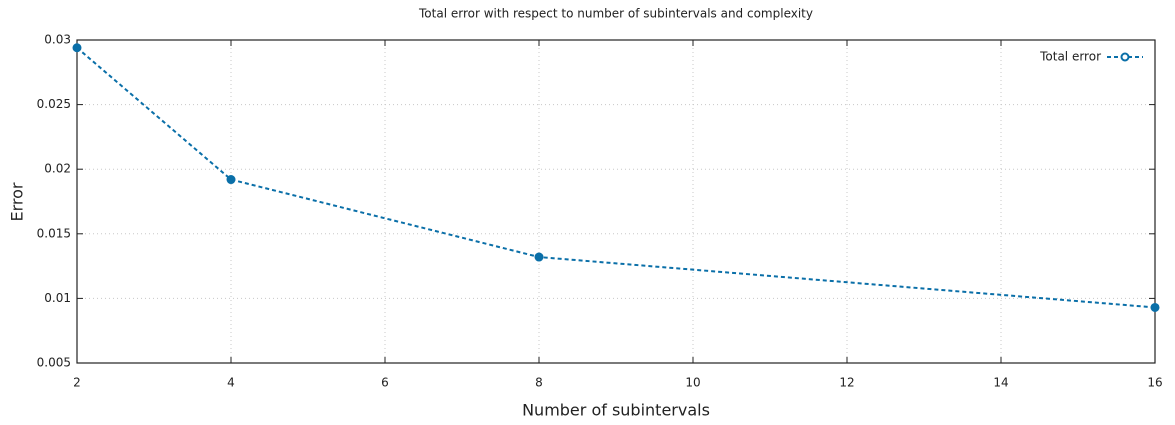  I want to click on x-axis-label: Number of subintervals, so click(616, 410).